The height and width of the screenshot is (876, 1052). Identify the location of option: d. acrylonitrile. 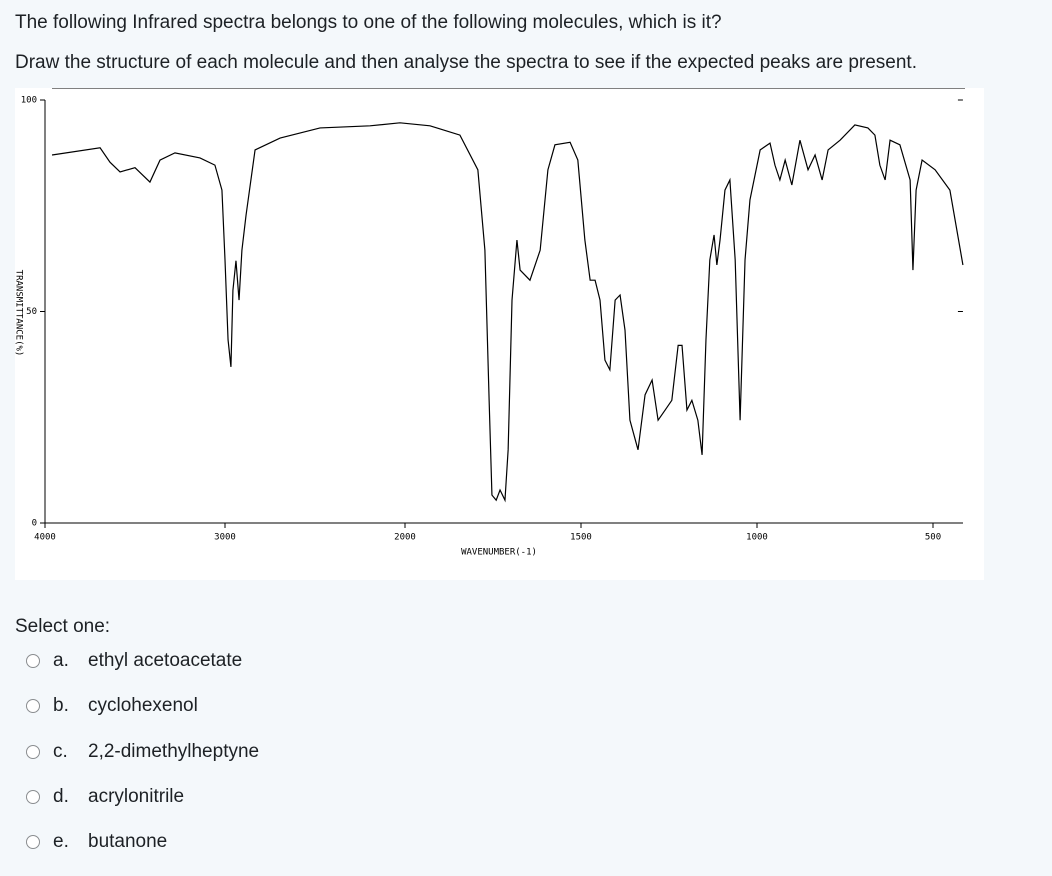
(105, 797).